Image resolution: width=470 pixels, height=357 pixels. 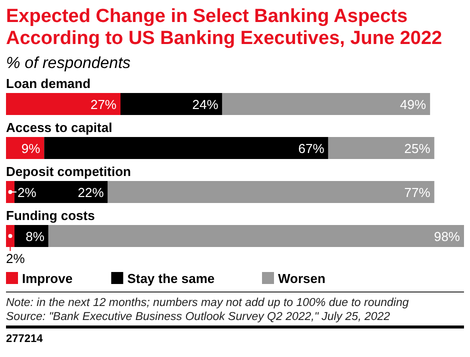 What do you see at coordinates (311, 148) in the screenshot?
I see `data-label: 67%` at bounding box center [311, 148].